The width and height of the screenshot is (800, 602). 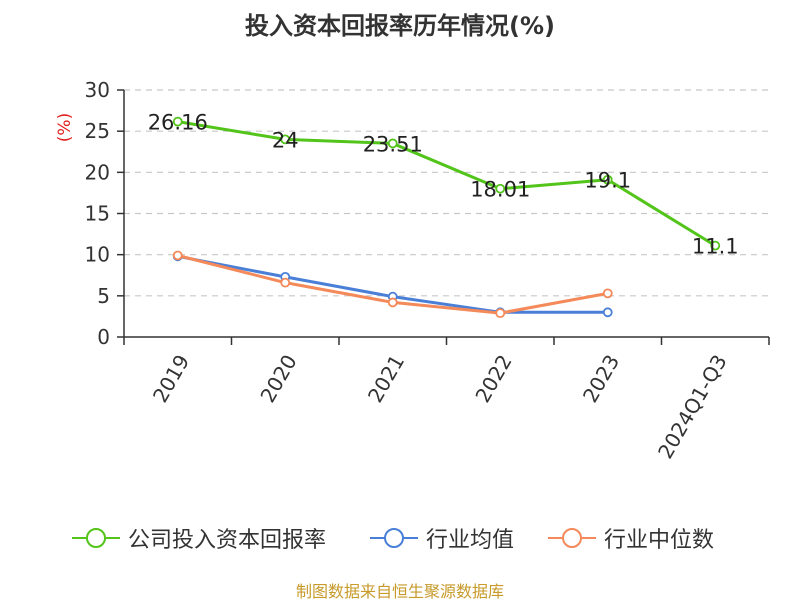 I want to click on data-source-note: 制图数据来自恒生聚源数据库, so click(x=399, y=591).